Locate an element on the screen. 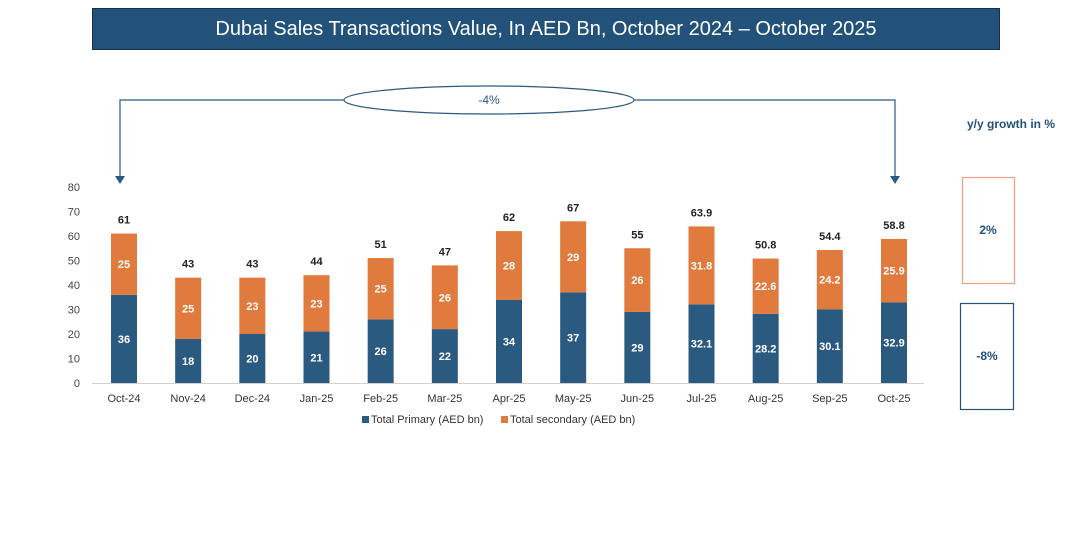 Image resolution: width=1090 pixels, height=552 pixels. data-label-primary: 18 is located at coordinates (188, 362).